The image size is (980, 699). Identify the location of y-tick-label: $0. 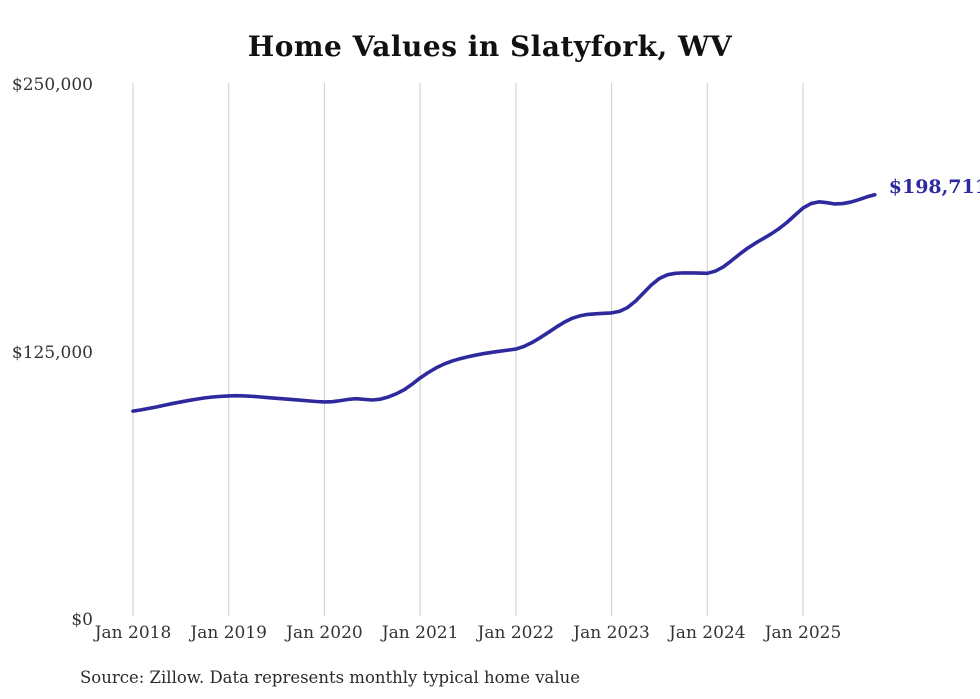
(82, 620).